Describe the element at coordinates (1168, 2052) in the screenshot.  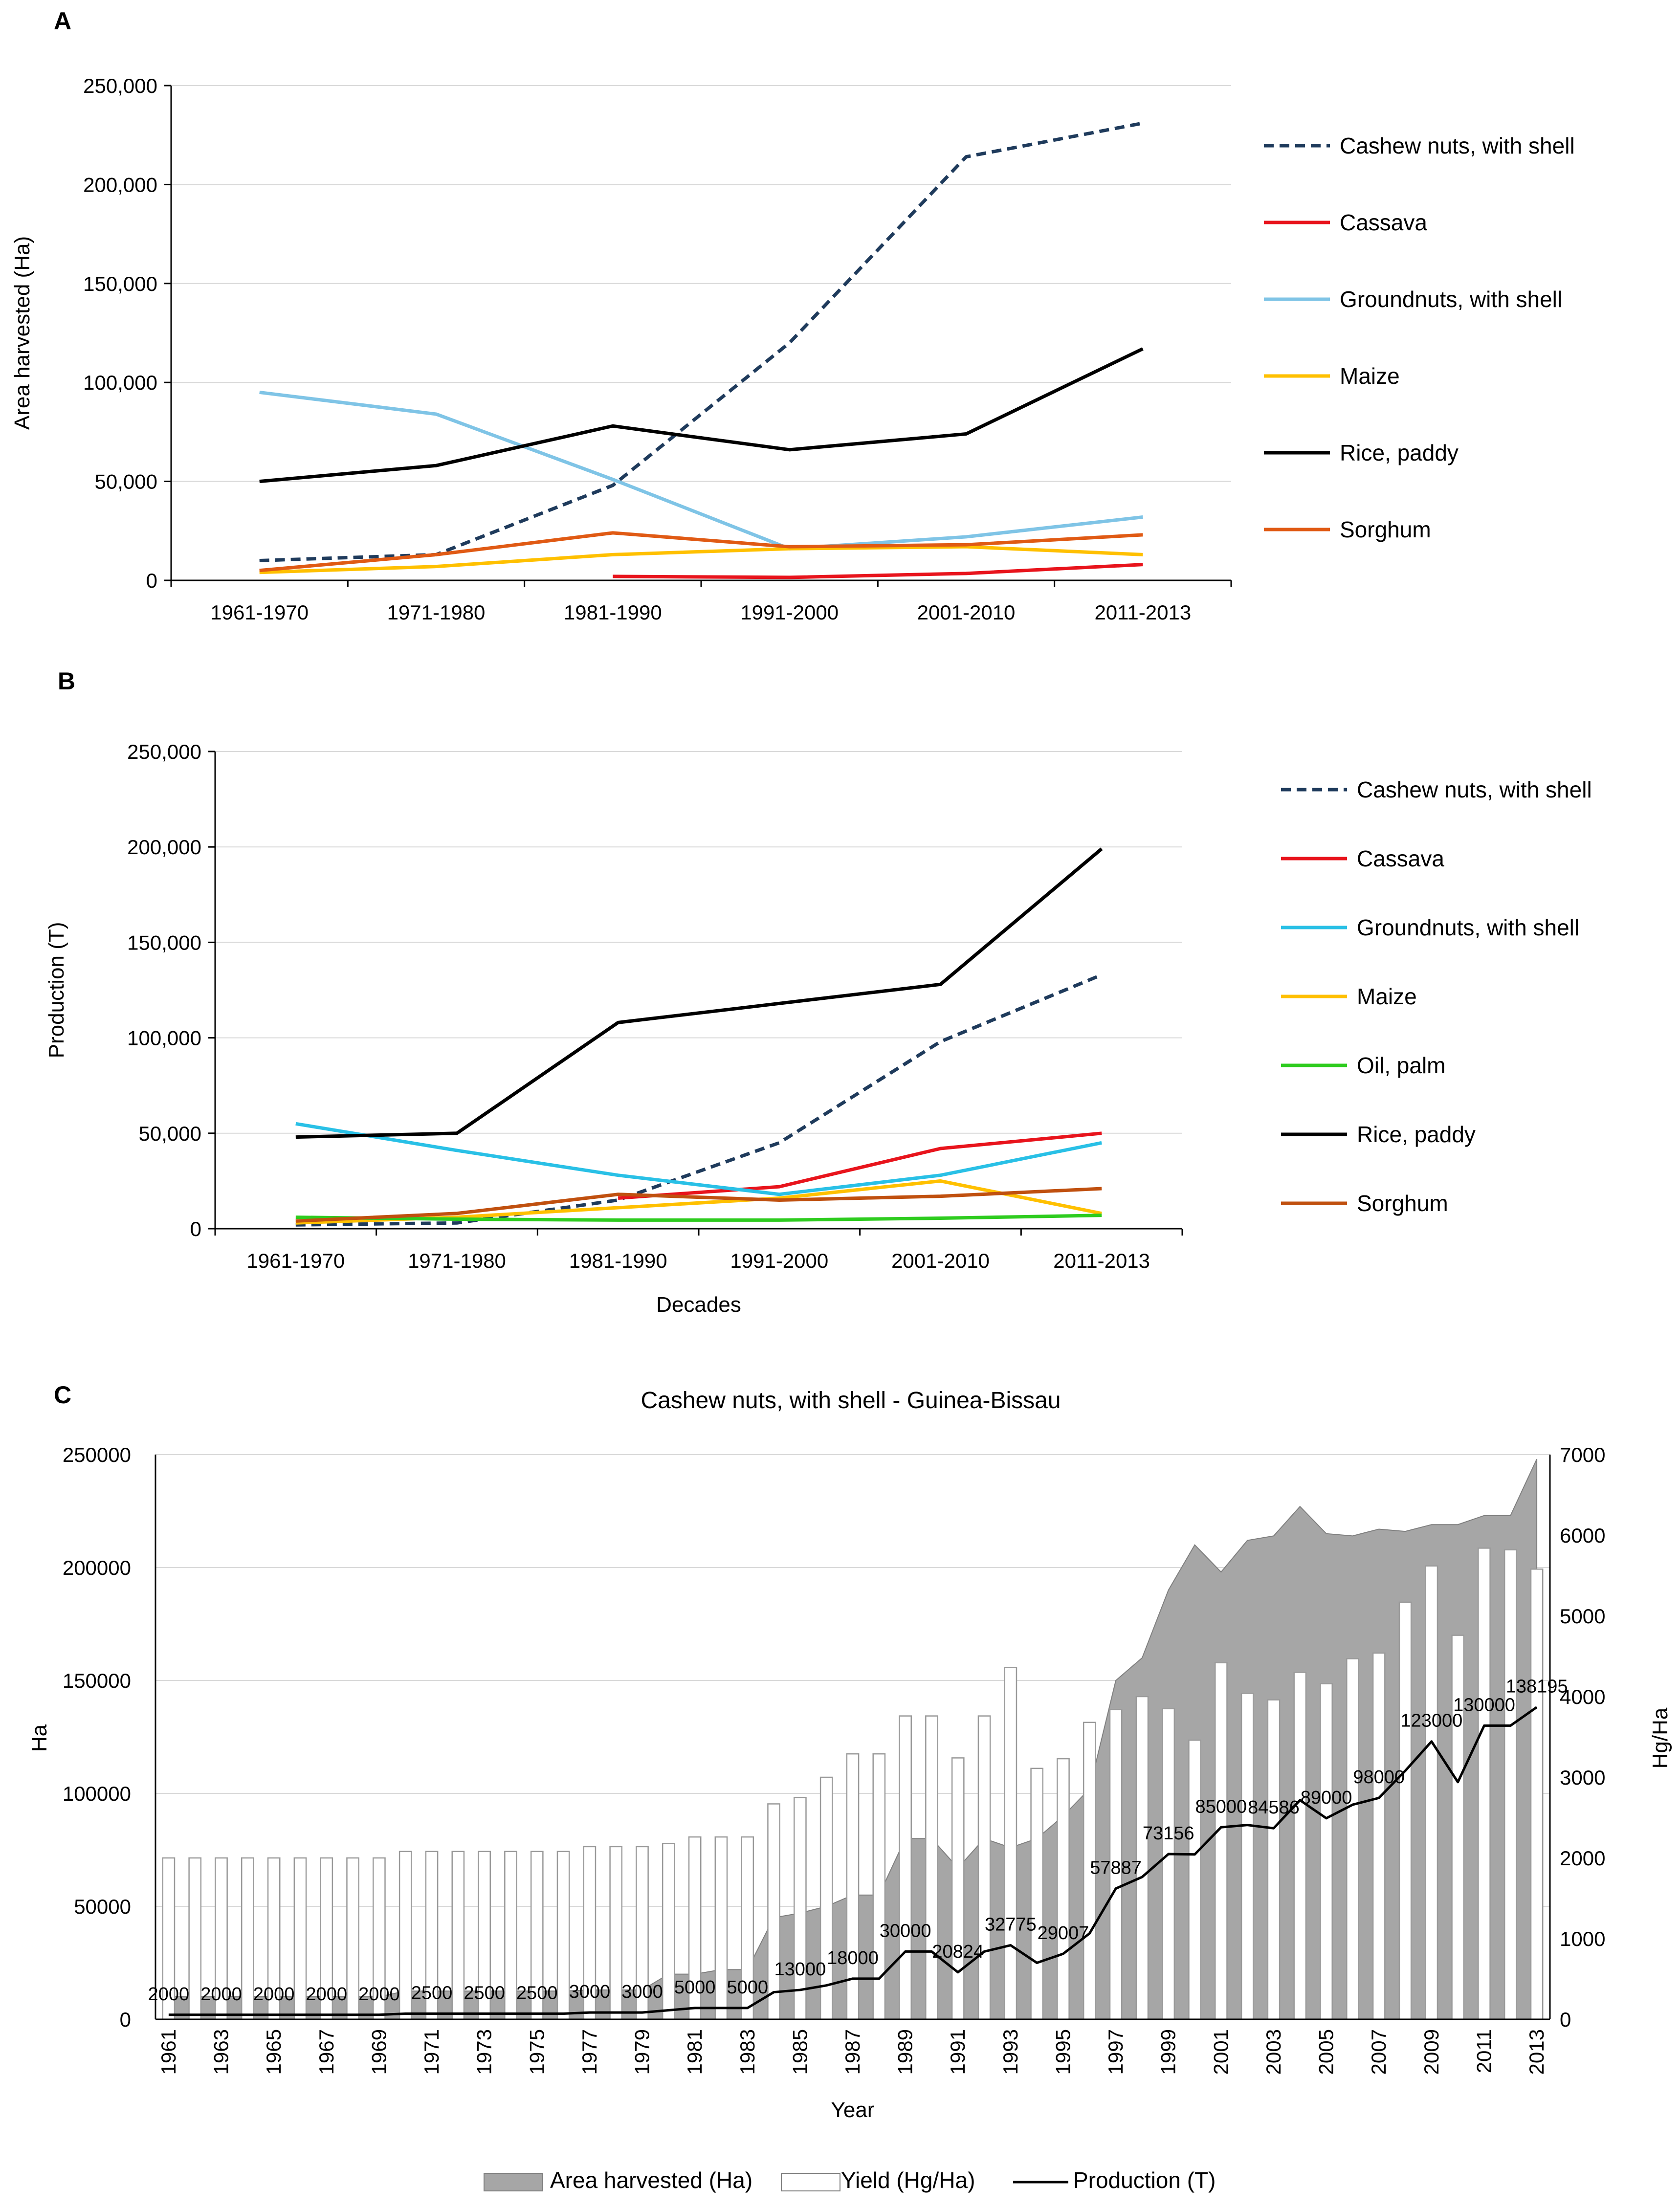
I see `x-tick-label: 1999` at that location.